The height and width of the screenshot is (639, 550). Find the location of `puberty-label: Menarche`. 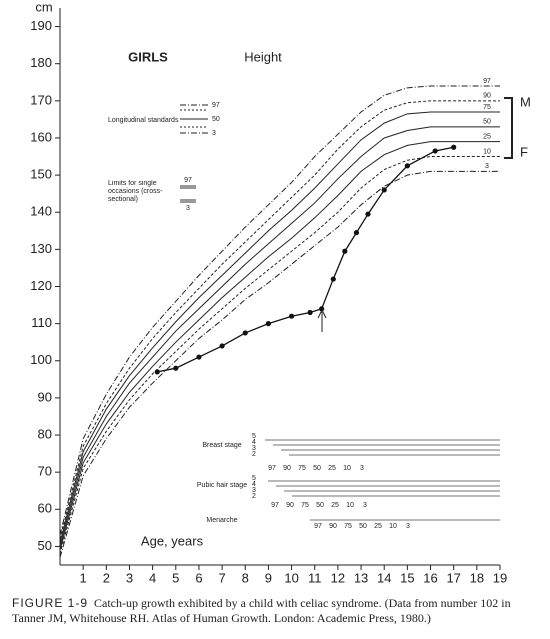

puberty-label: Menarche is located at coordinates (221, 520).